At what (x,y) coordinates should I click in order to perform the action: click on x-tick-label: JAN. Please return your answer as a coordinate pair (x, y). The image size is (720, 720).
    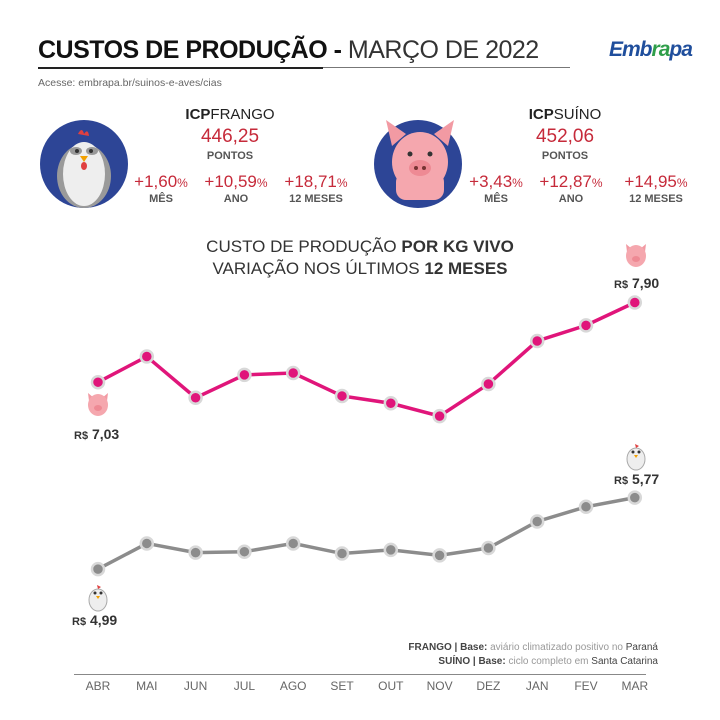
    Looking at the image, I should click on (537, 686).